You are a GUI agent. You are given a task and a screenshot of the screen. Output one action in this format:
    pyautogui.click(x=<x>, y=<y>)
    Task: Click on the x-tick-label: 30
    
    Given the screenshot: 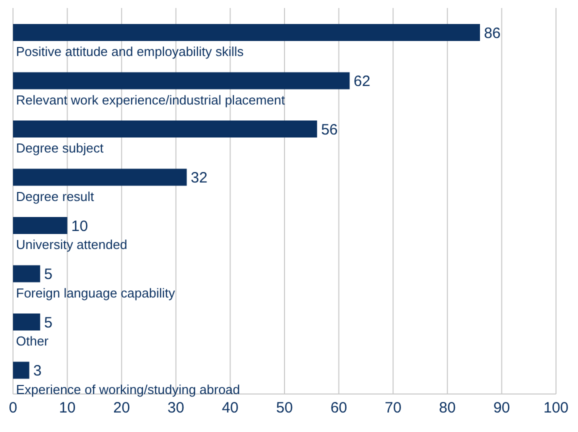 What is the action you would take?
    pyautogui.click(x=176, y=408)
    